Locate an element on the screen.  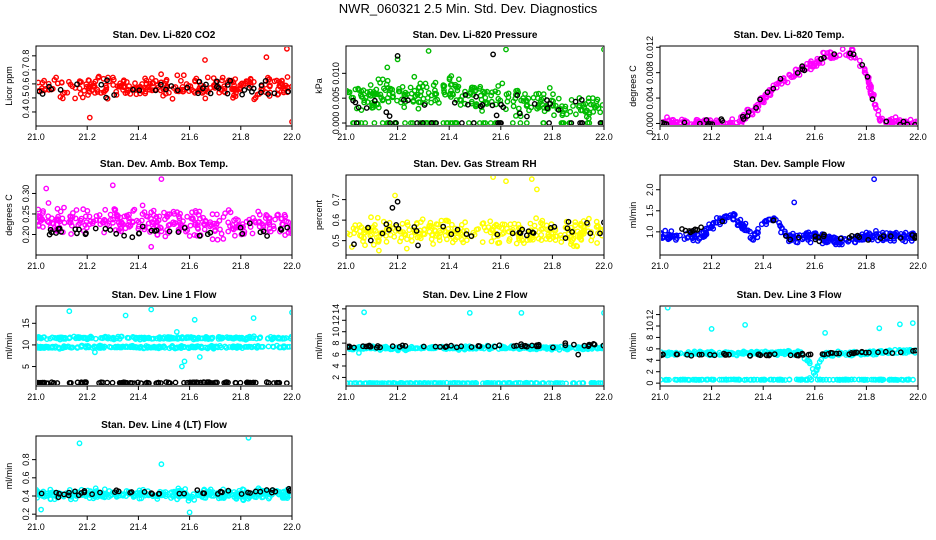
x-tick-label: 21.0 is located at coordinates (36, 397).